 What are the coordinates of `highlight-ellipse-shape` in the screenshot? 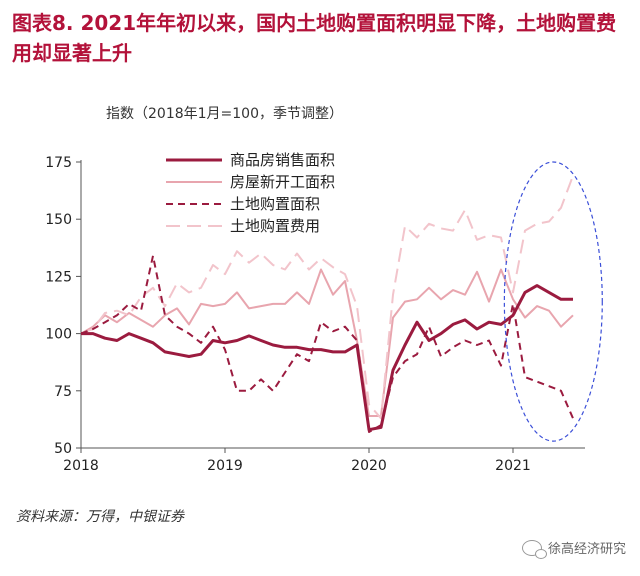 It's located at (553, 301).